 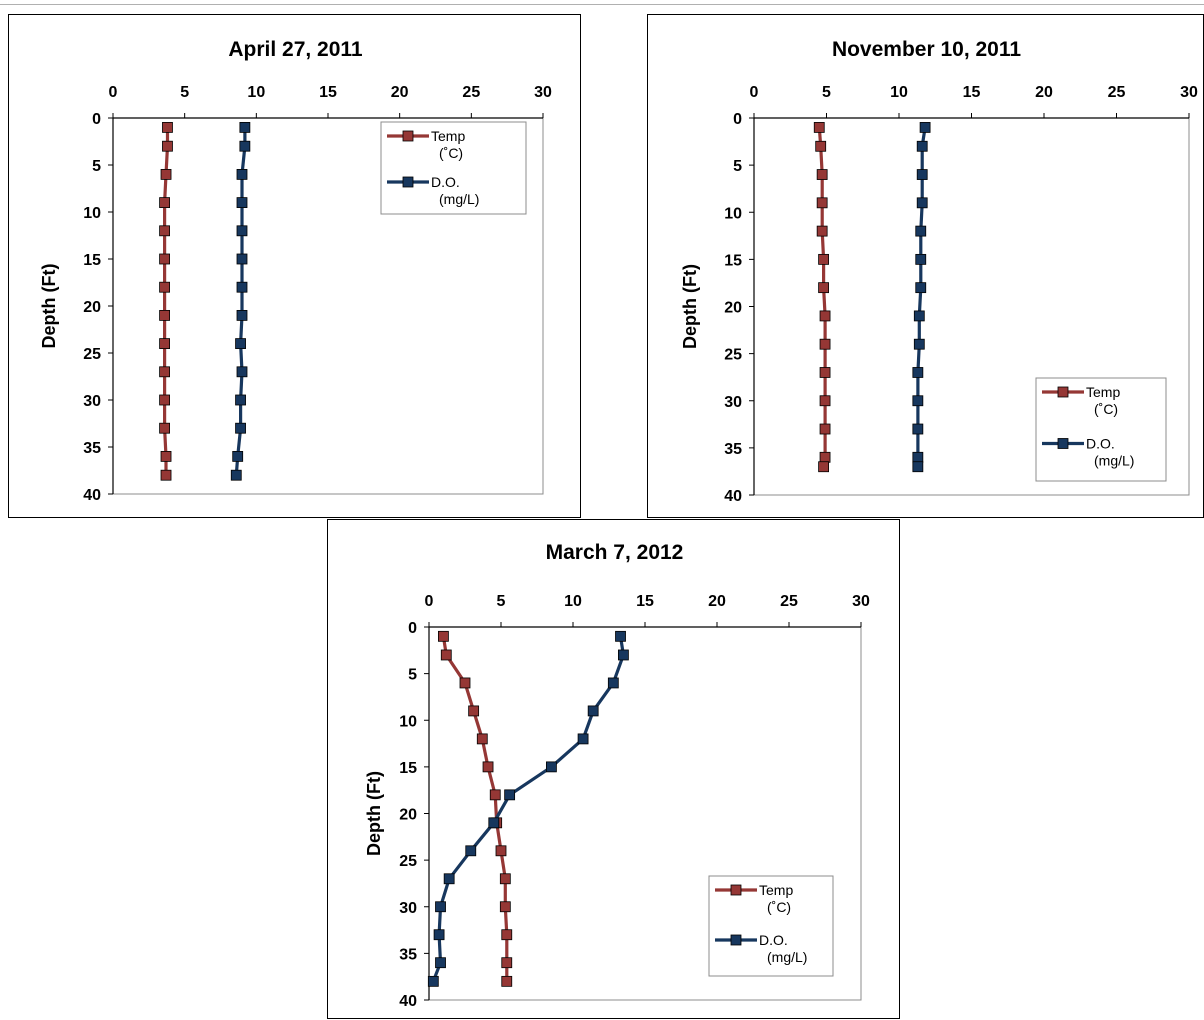 I want to click on y-tick-label: 20, so click(x=408, y=815).